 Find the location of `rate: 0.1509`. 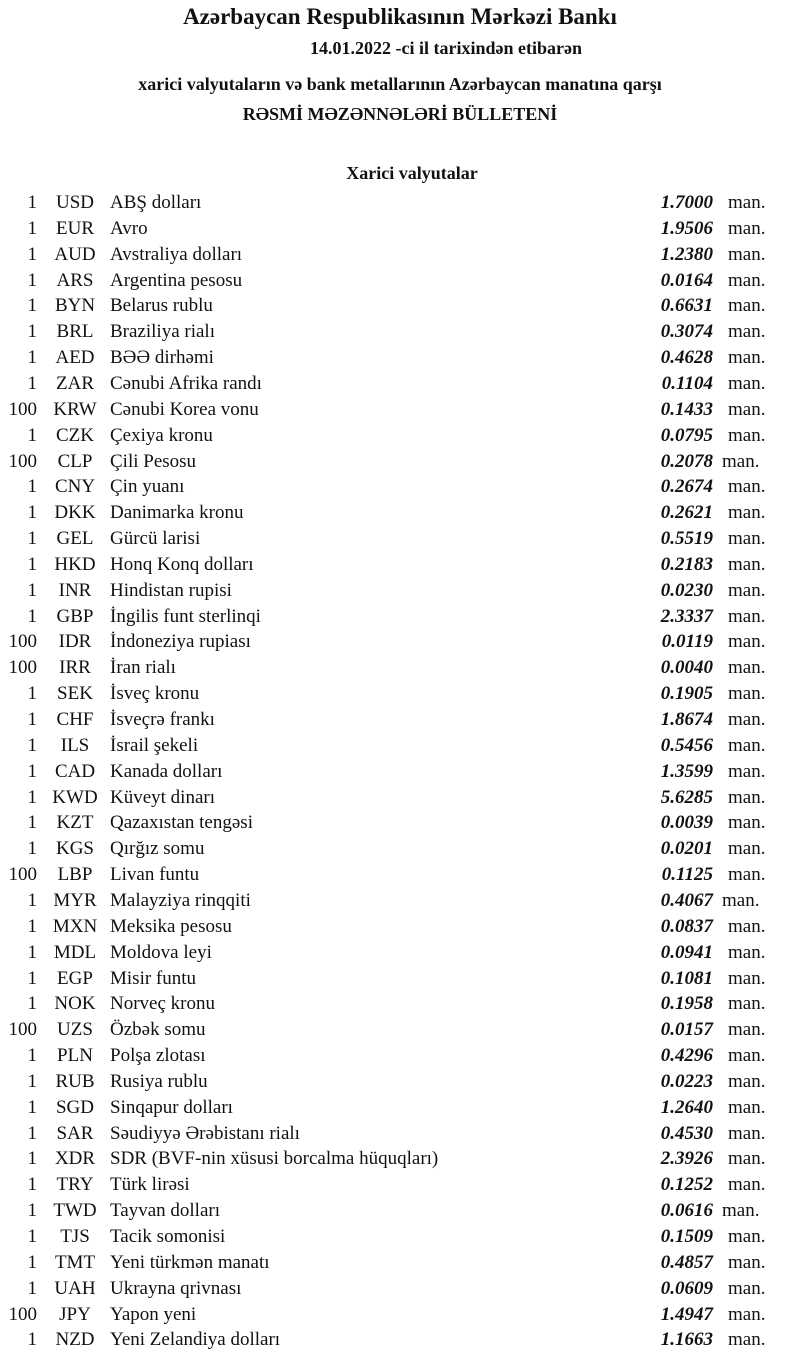

rate: 0.1509 is located at coordinates (686, 1236).